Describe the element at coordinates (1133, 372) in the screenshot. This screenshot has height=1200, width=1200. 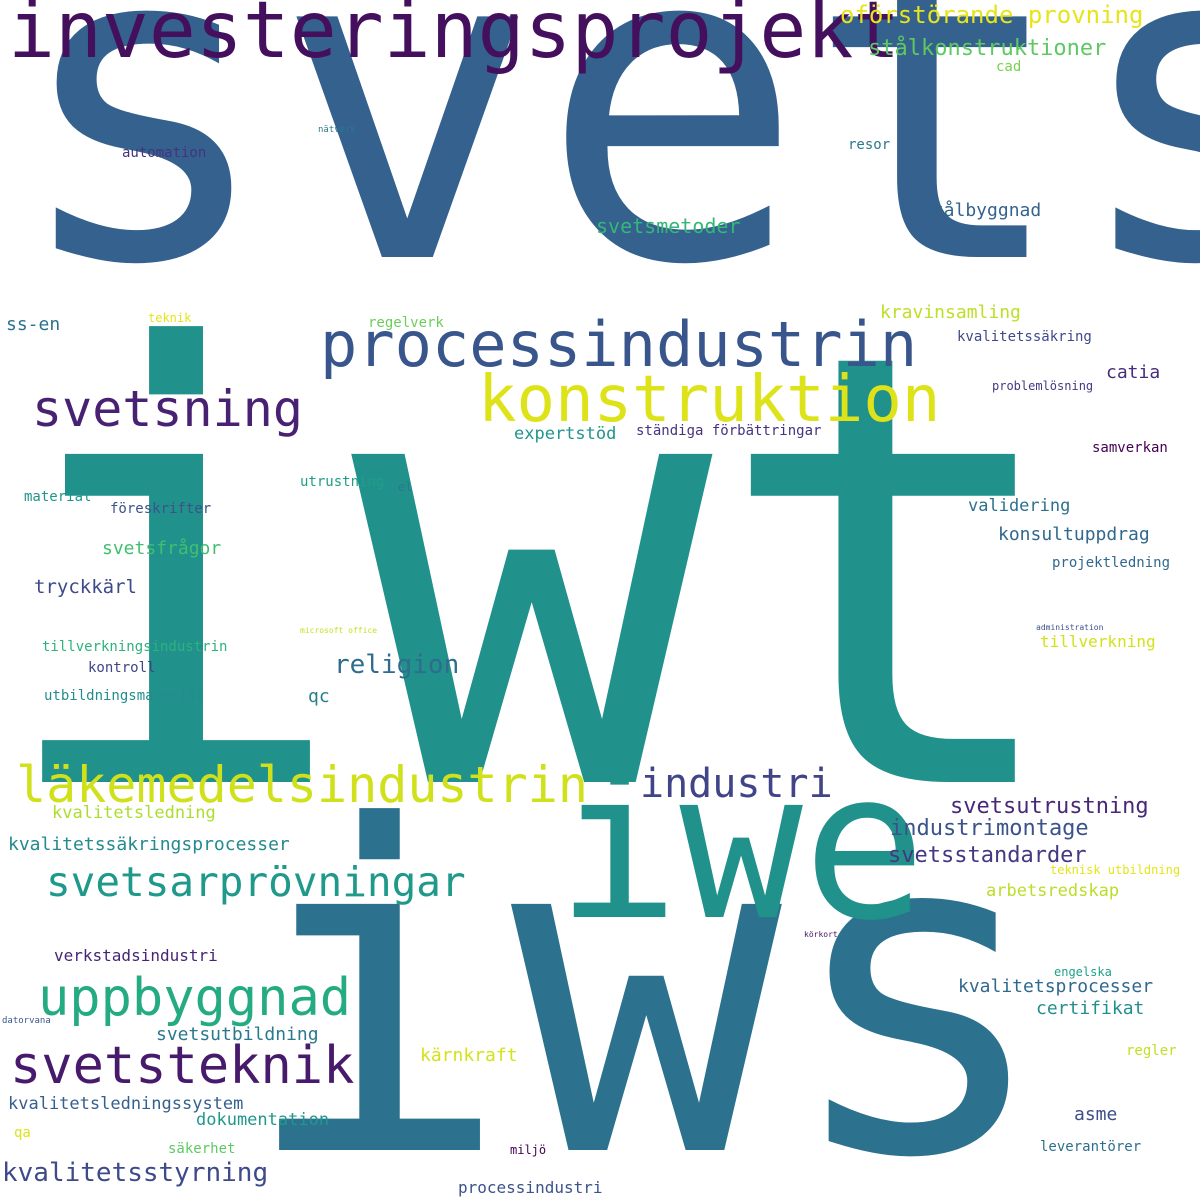
I see `word-catia: catia` at that location.